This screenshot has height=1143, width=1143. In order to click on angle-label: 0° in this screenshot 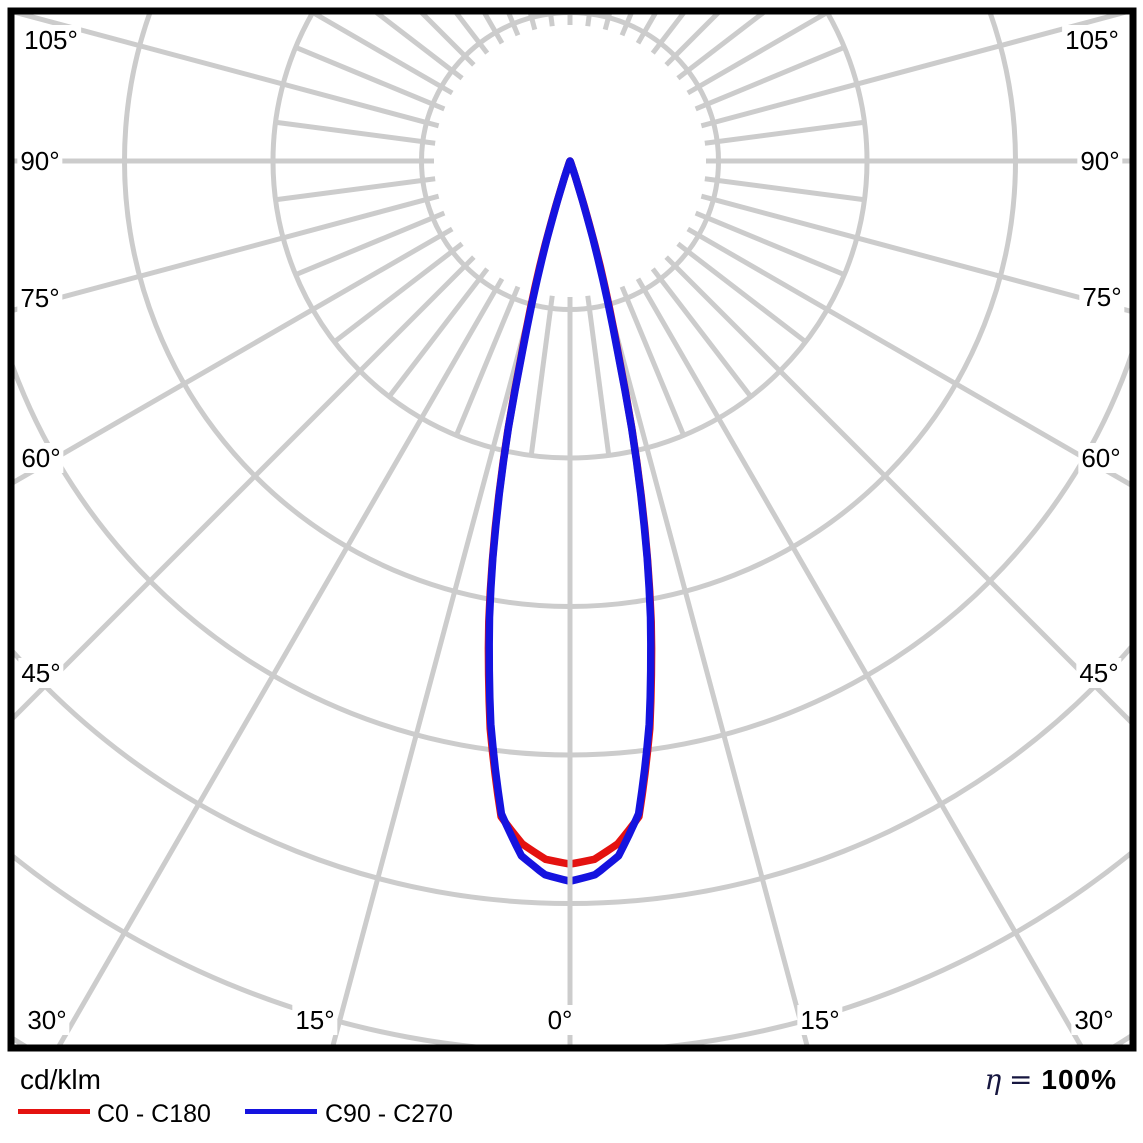, I will do `click(560, 1020)`.